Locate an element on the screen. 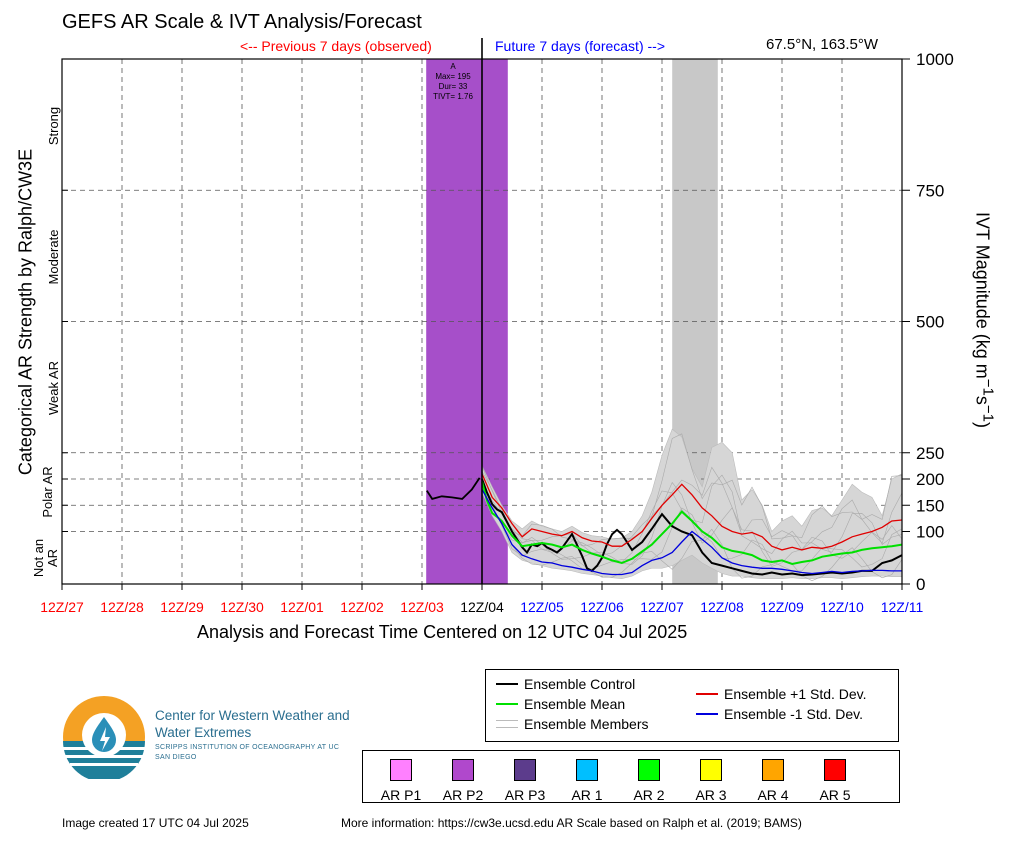 Image resolution: width=1010 pixels, height=846 pixels. minus-sd-line is located at coordinates (691, 532).